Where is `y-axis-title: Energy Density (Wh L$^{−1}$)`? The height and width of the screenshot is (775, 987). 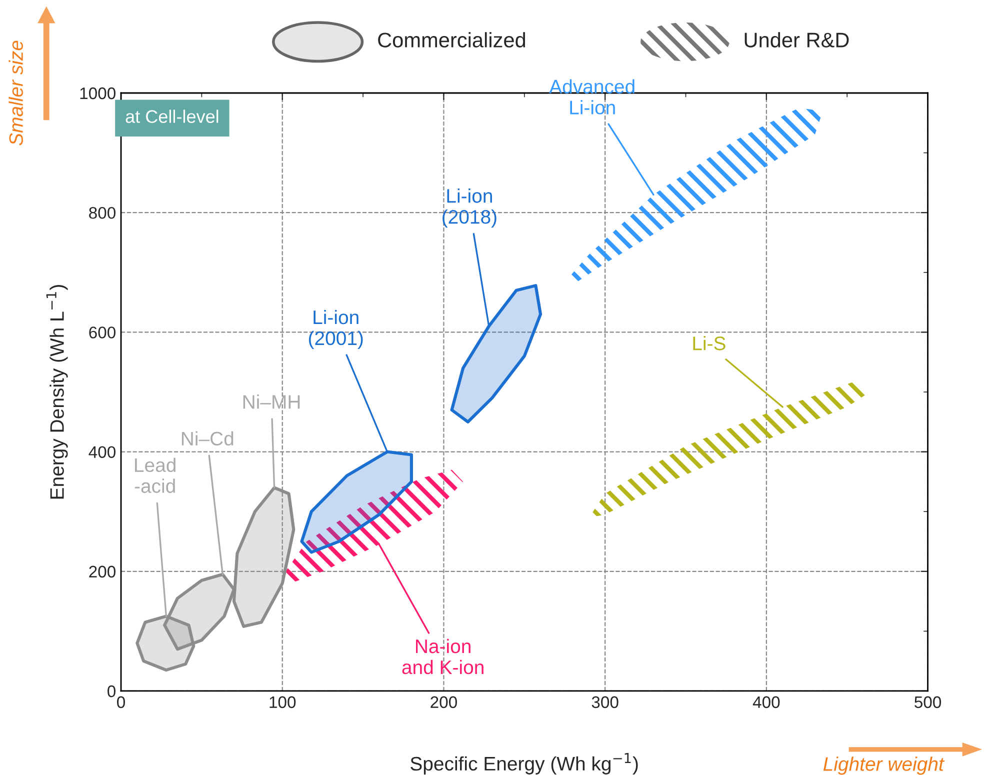
y-axis-title: Energy Density (Wh L$^{−1}$) is located at coordinates (57, 392).